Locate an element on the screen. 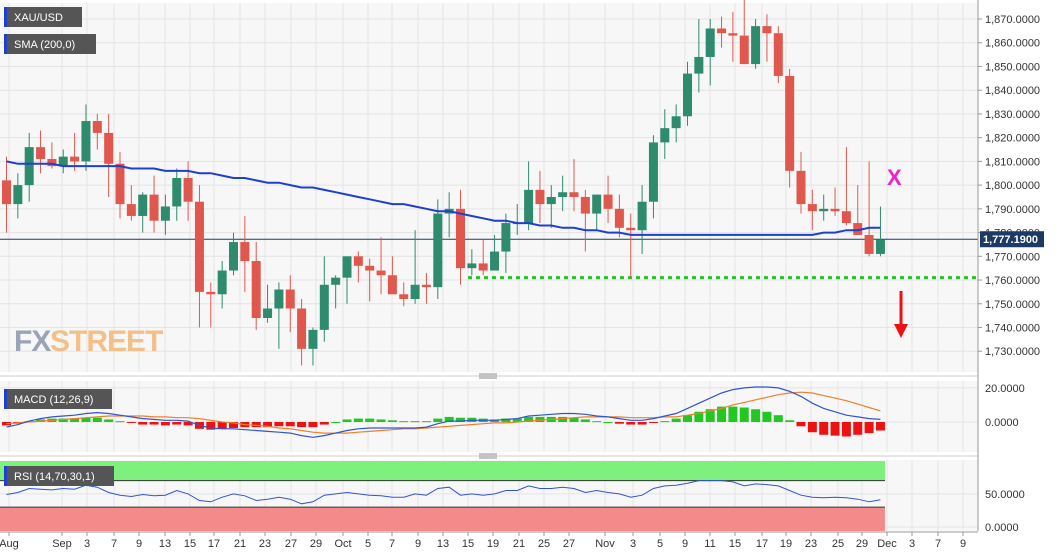  price-tick-label: 1,870.0000 is located at coordinates (1012, 20).